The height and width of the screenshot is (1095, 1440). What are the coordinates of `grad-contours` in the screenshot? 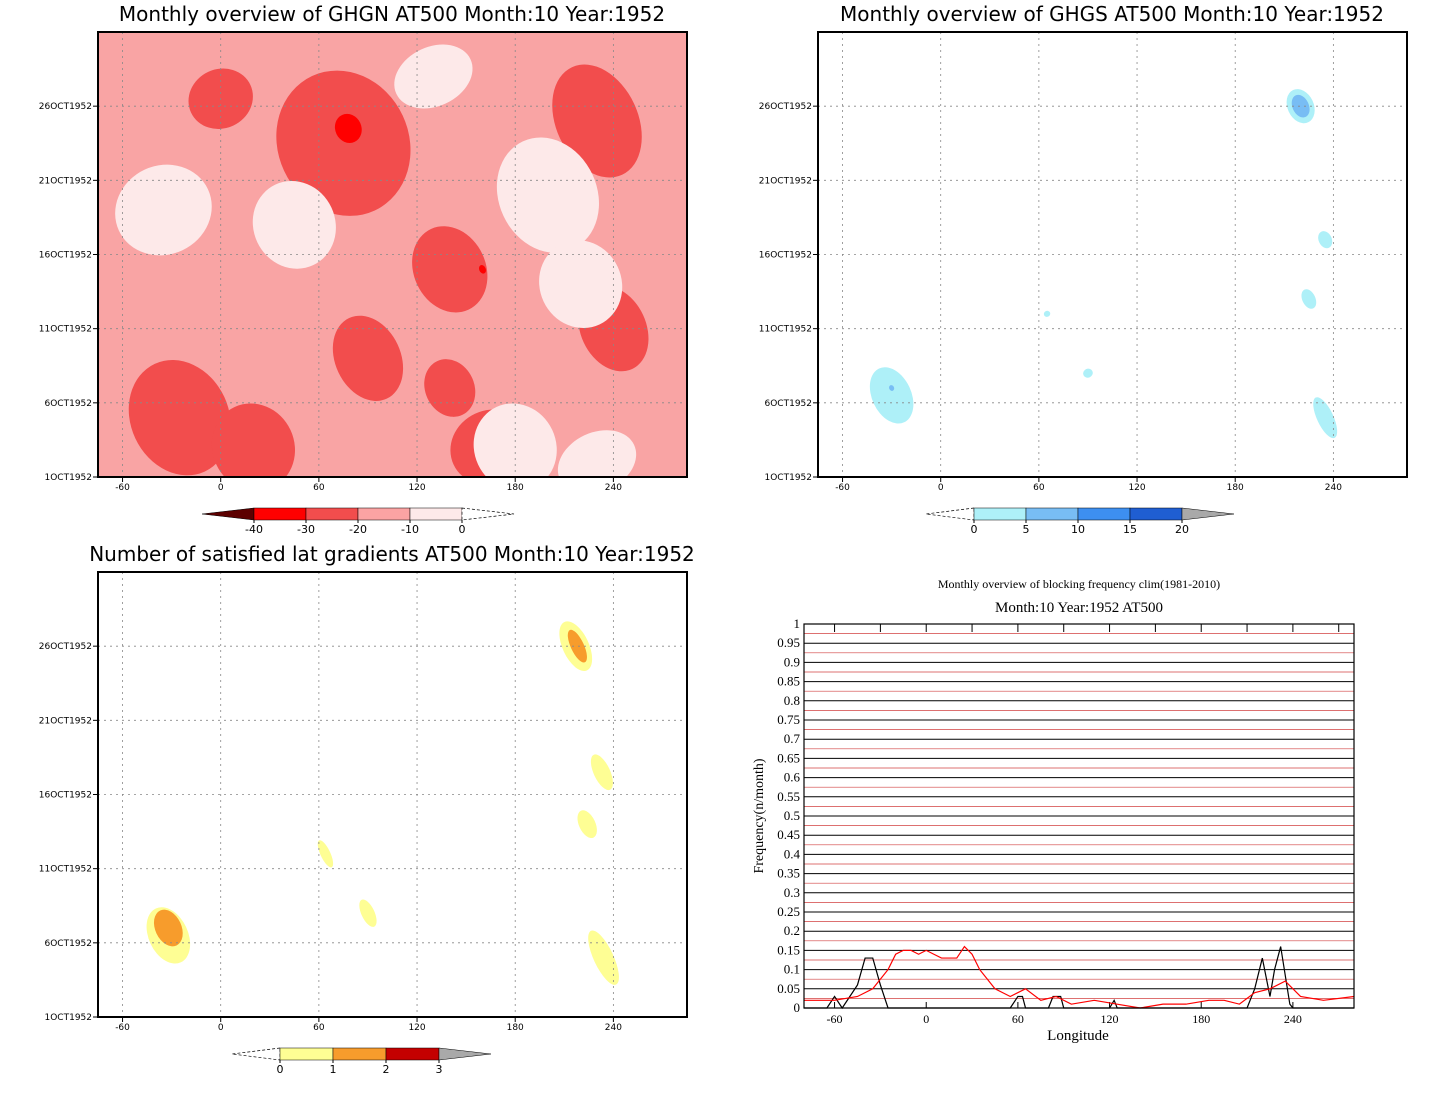 It's located at (382, 803).